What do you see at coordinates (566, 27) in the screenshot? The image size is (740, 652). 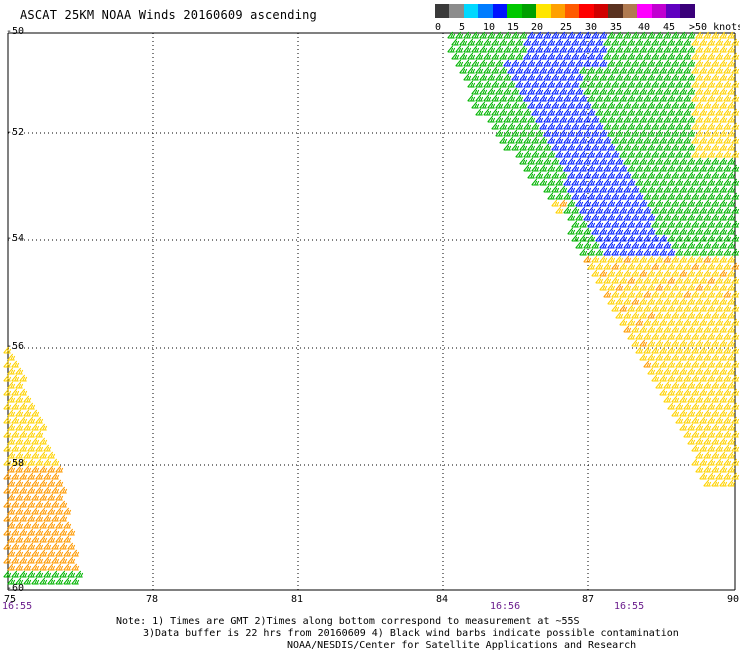 I see `colorbar-tick-label: 25` at bounding box center [566, 27].